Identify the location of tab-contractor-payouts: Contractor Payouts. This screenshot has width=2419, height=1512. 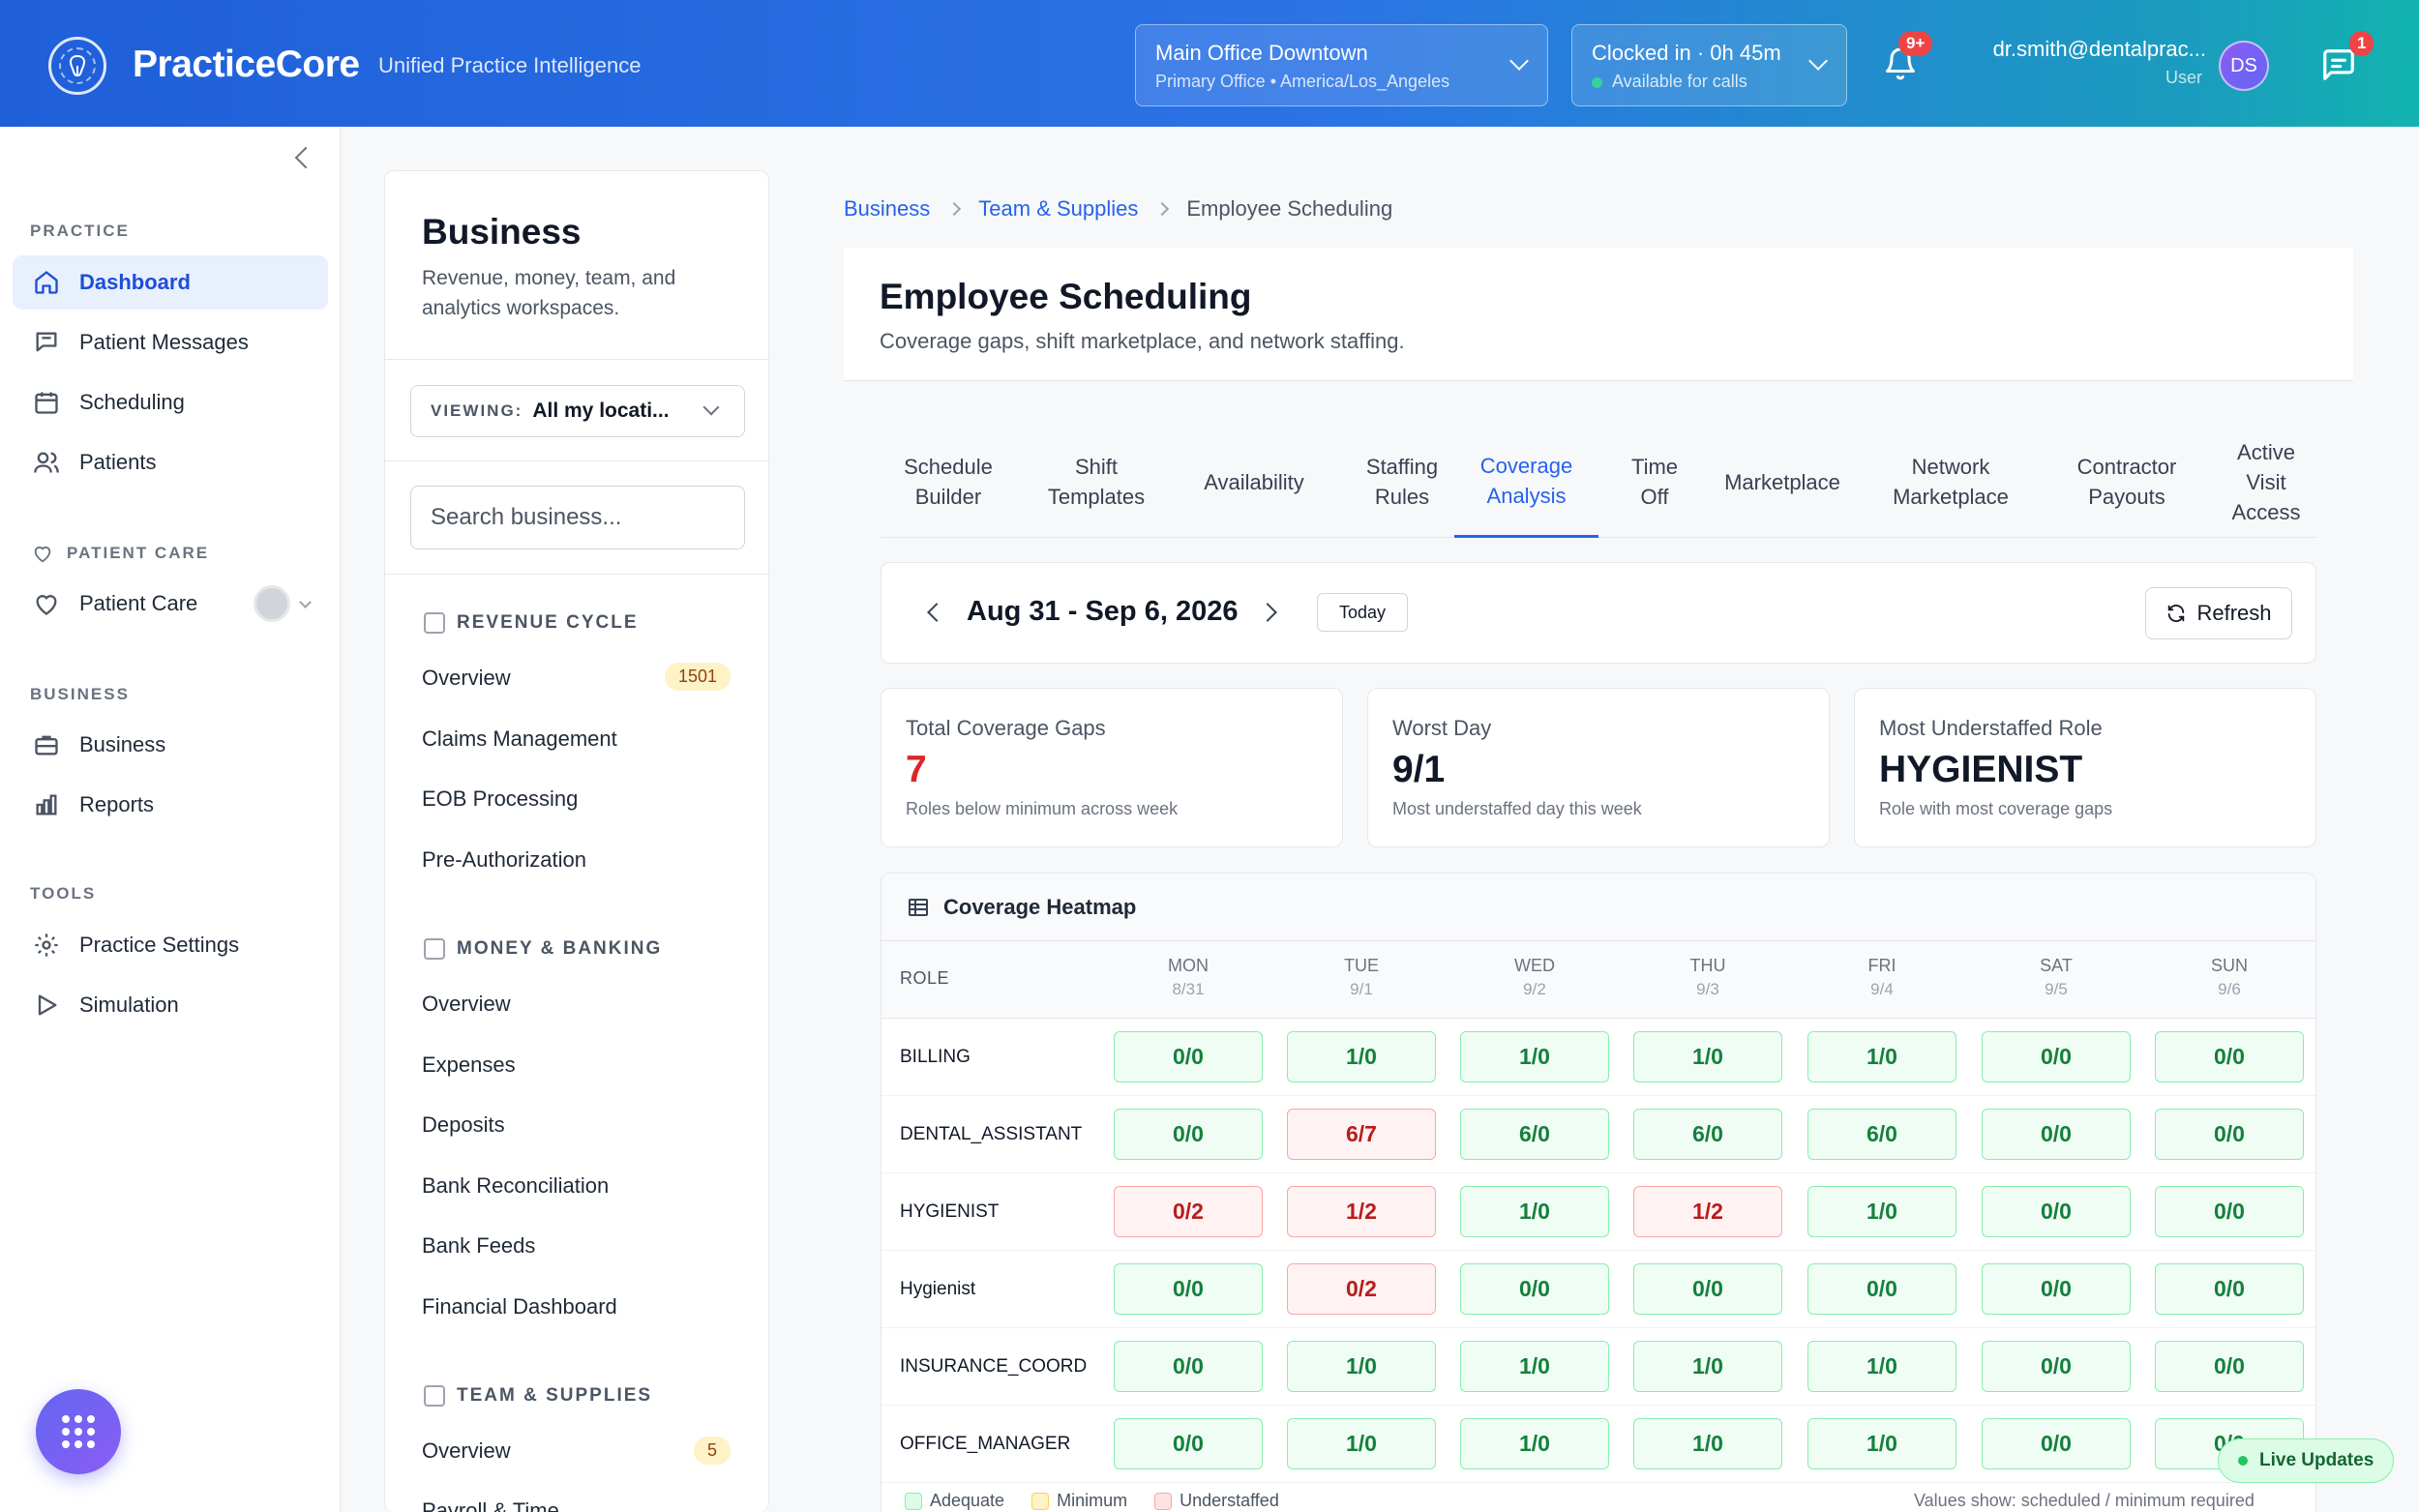
(2127, 482).